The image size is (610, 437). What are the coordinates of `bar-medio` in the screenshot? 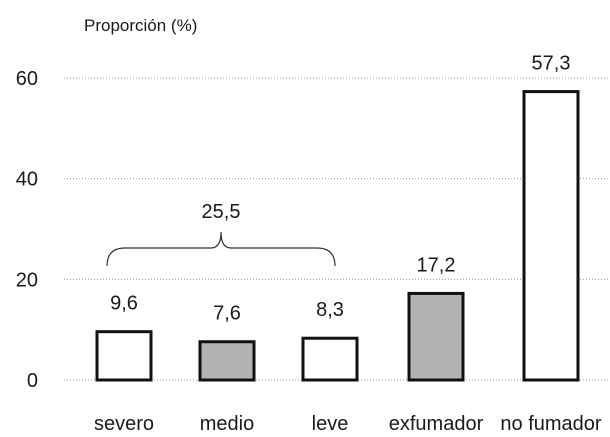 It's located at (227, 361).